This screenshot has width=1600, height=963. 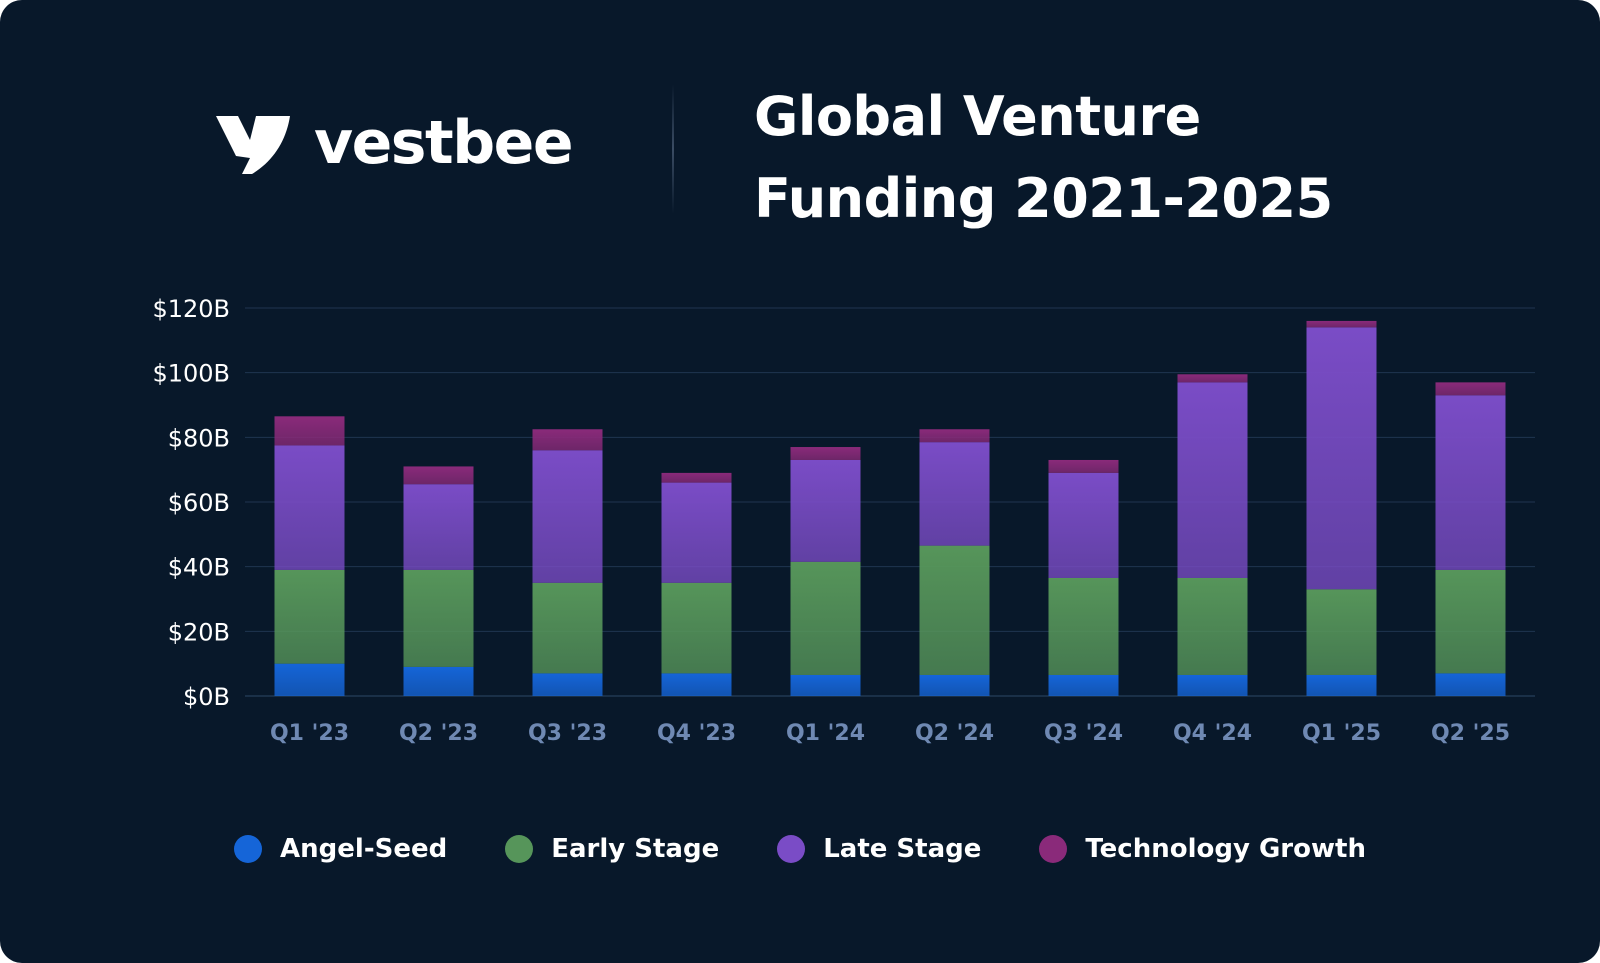 What do you see at coordinates (977, 116) in the screenshot?
I see `title-line-1: Global Venture` at bounding box center [977, 116].